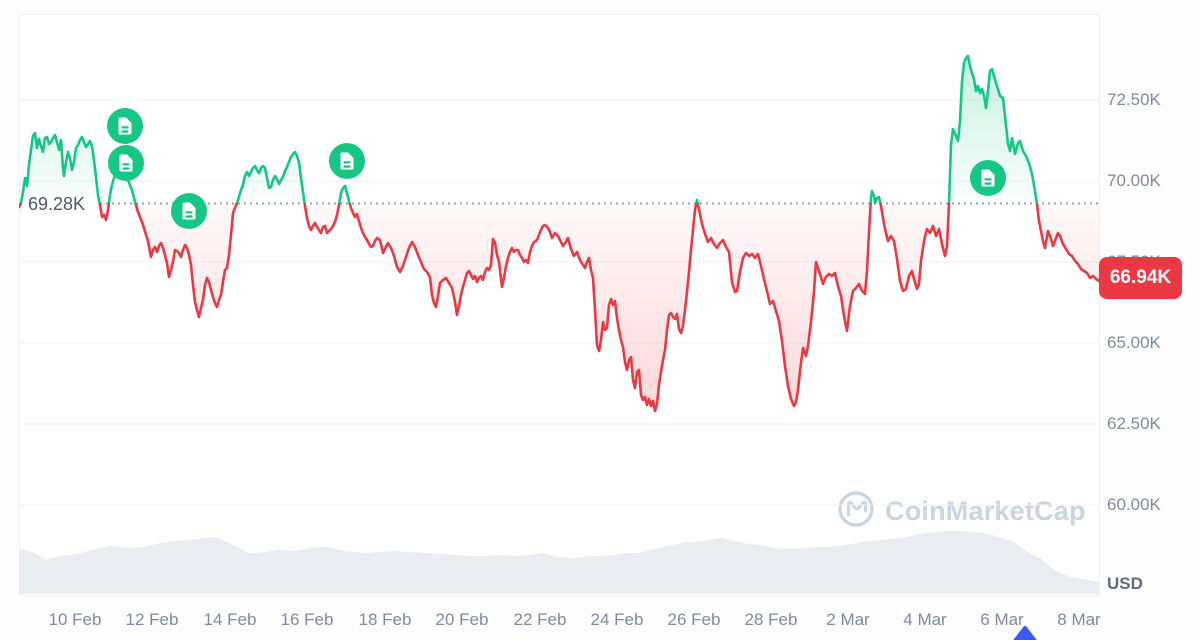  What do you see at coordinates (1140, 278) in the screenshot?
I see `current-price-badge: 66.94K` at bounding box center [1140, 278].